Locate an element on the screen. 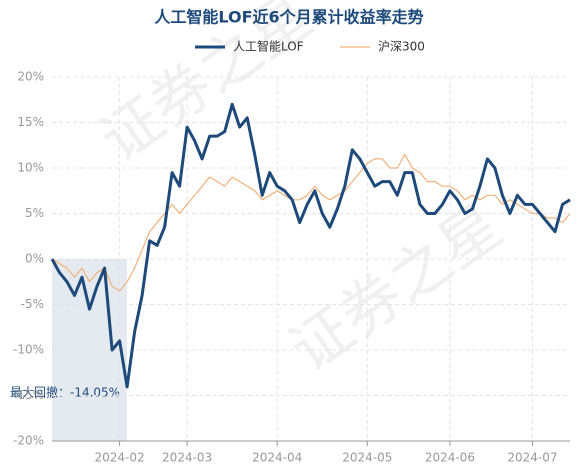 This screenshot has width=578, height=475. y-tick-label: -5% is located at coordinates (32, 304).